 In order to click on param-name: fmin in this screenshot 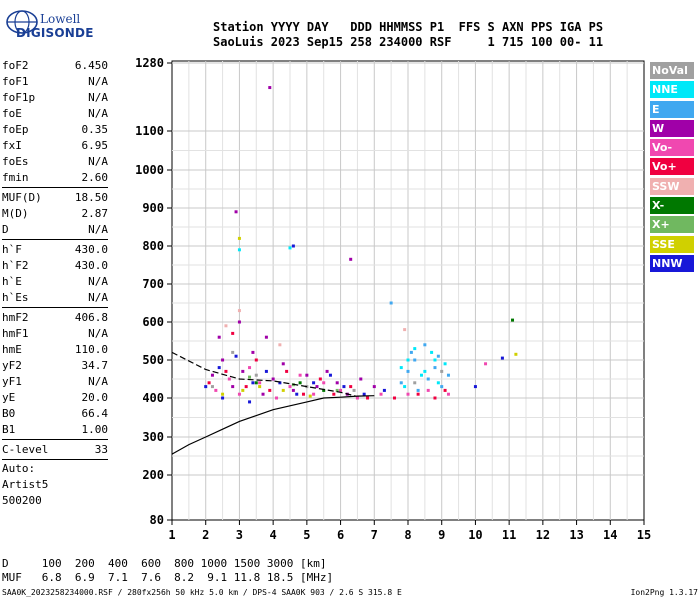, I will do `click(15, 177)`.